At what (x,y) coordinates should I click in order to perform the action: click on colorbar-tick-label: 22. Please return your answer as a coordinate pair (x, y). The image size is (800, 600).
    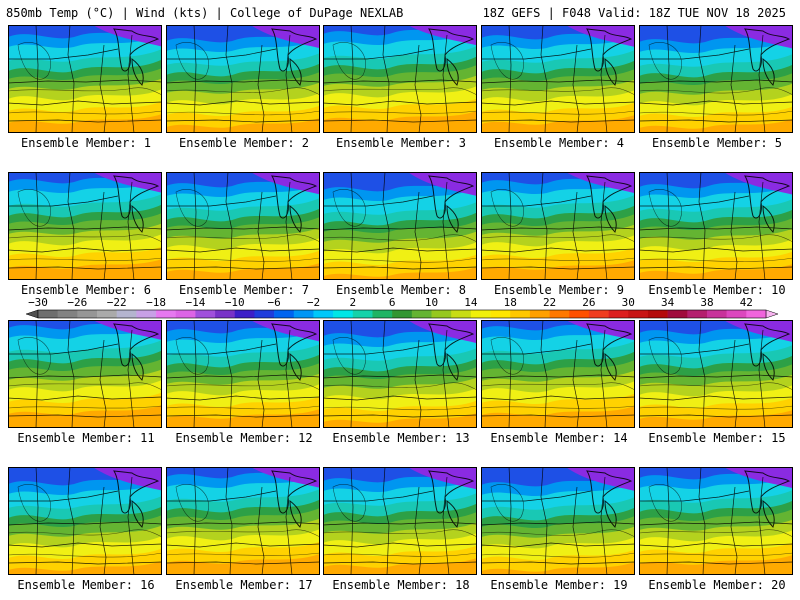
    Looking at the image, I should click on (549, 302).